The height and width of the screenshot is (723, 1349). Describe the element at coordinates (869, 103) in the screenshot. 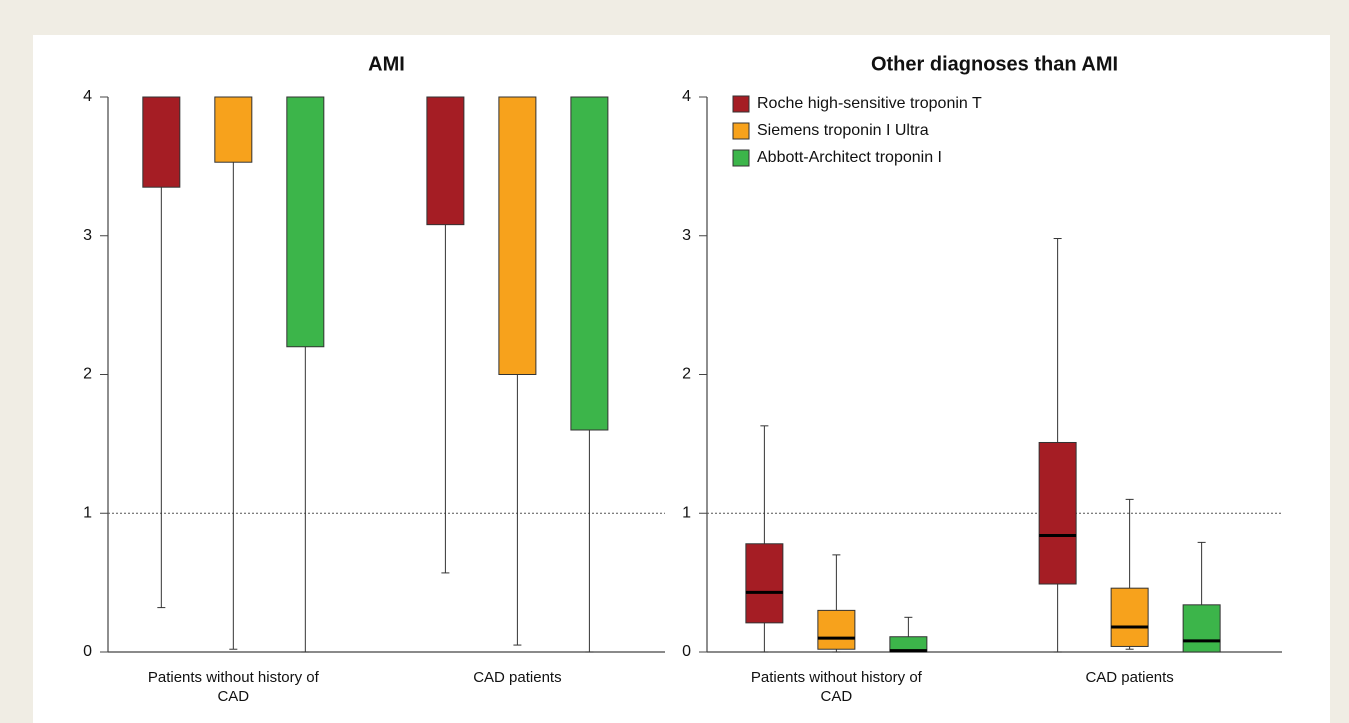

I see `legend-label: Roche high-sensitive troponin T` at that location.